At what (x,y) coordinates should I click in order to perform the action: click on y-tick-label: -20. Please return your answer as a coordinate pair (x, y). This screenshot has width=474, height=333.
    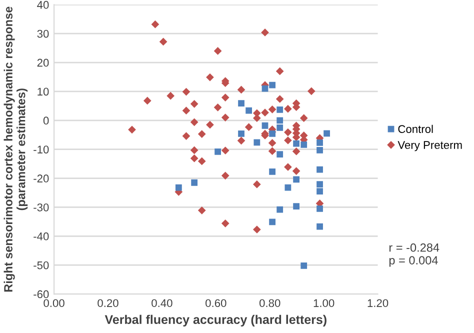
    Looking at the image, I should click on (41, 178).